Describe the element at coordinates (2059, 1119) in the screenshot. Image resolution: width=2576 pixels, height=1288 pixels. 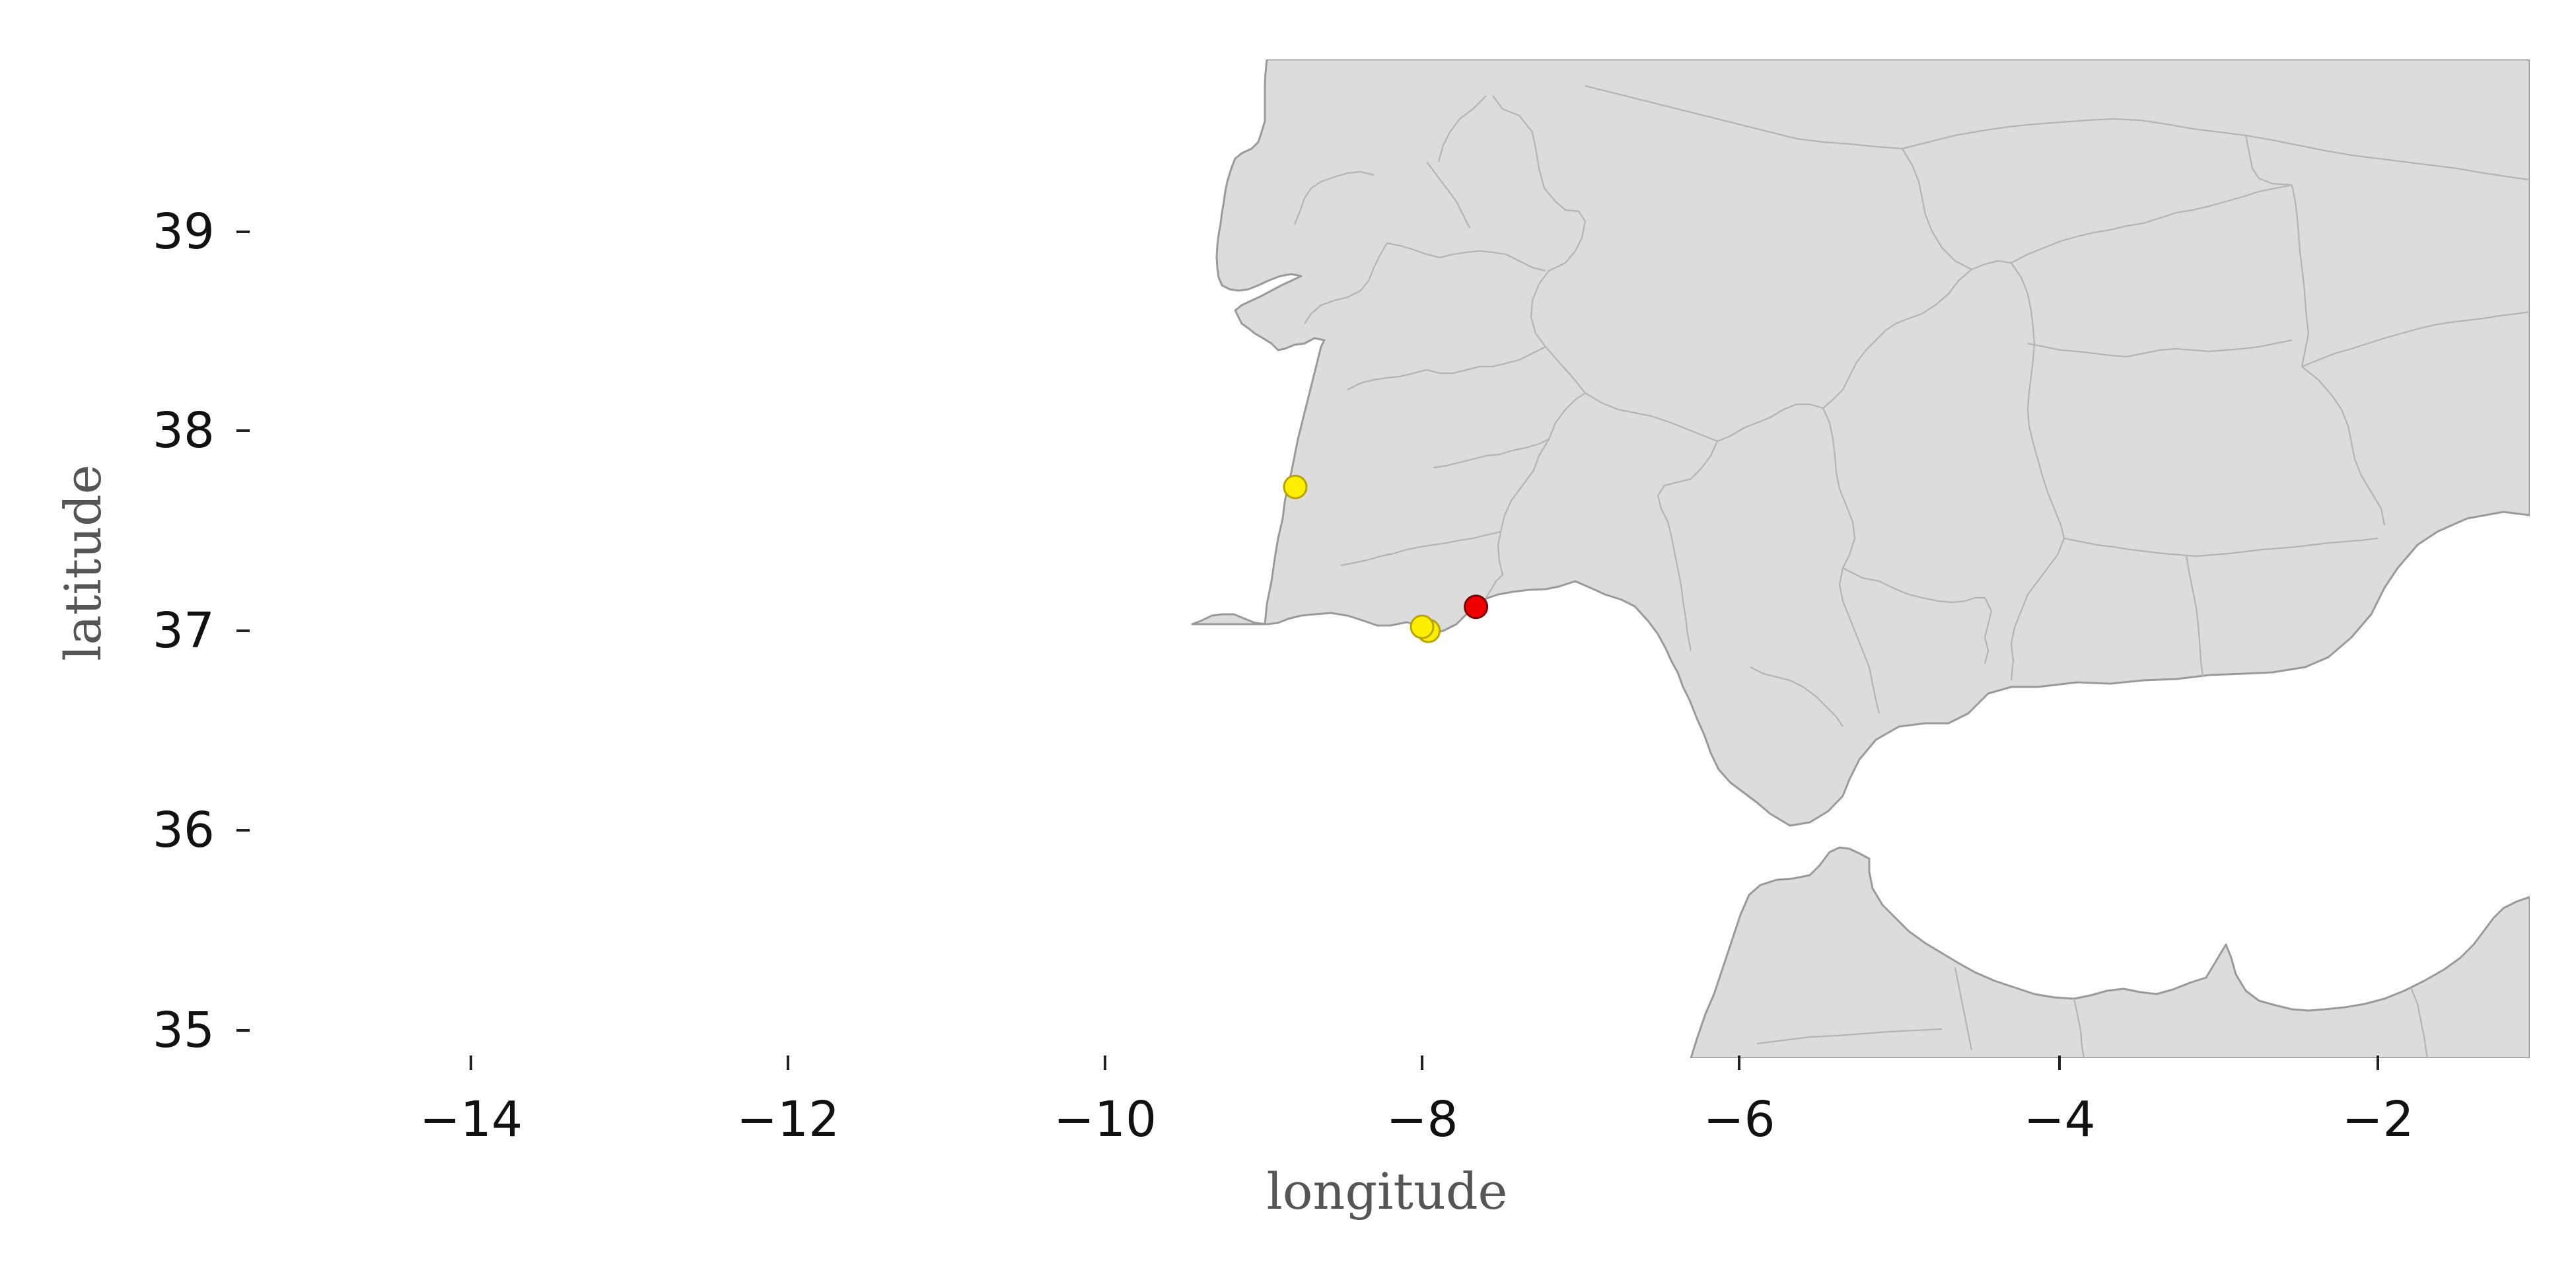
I see `x-tick-label-minus-4: −4` at that location.